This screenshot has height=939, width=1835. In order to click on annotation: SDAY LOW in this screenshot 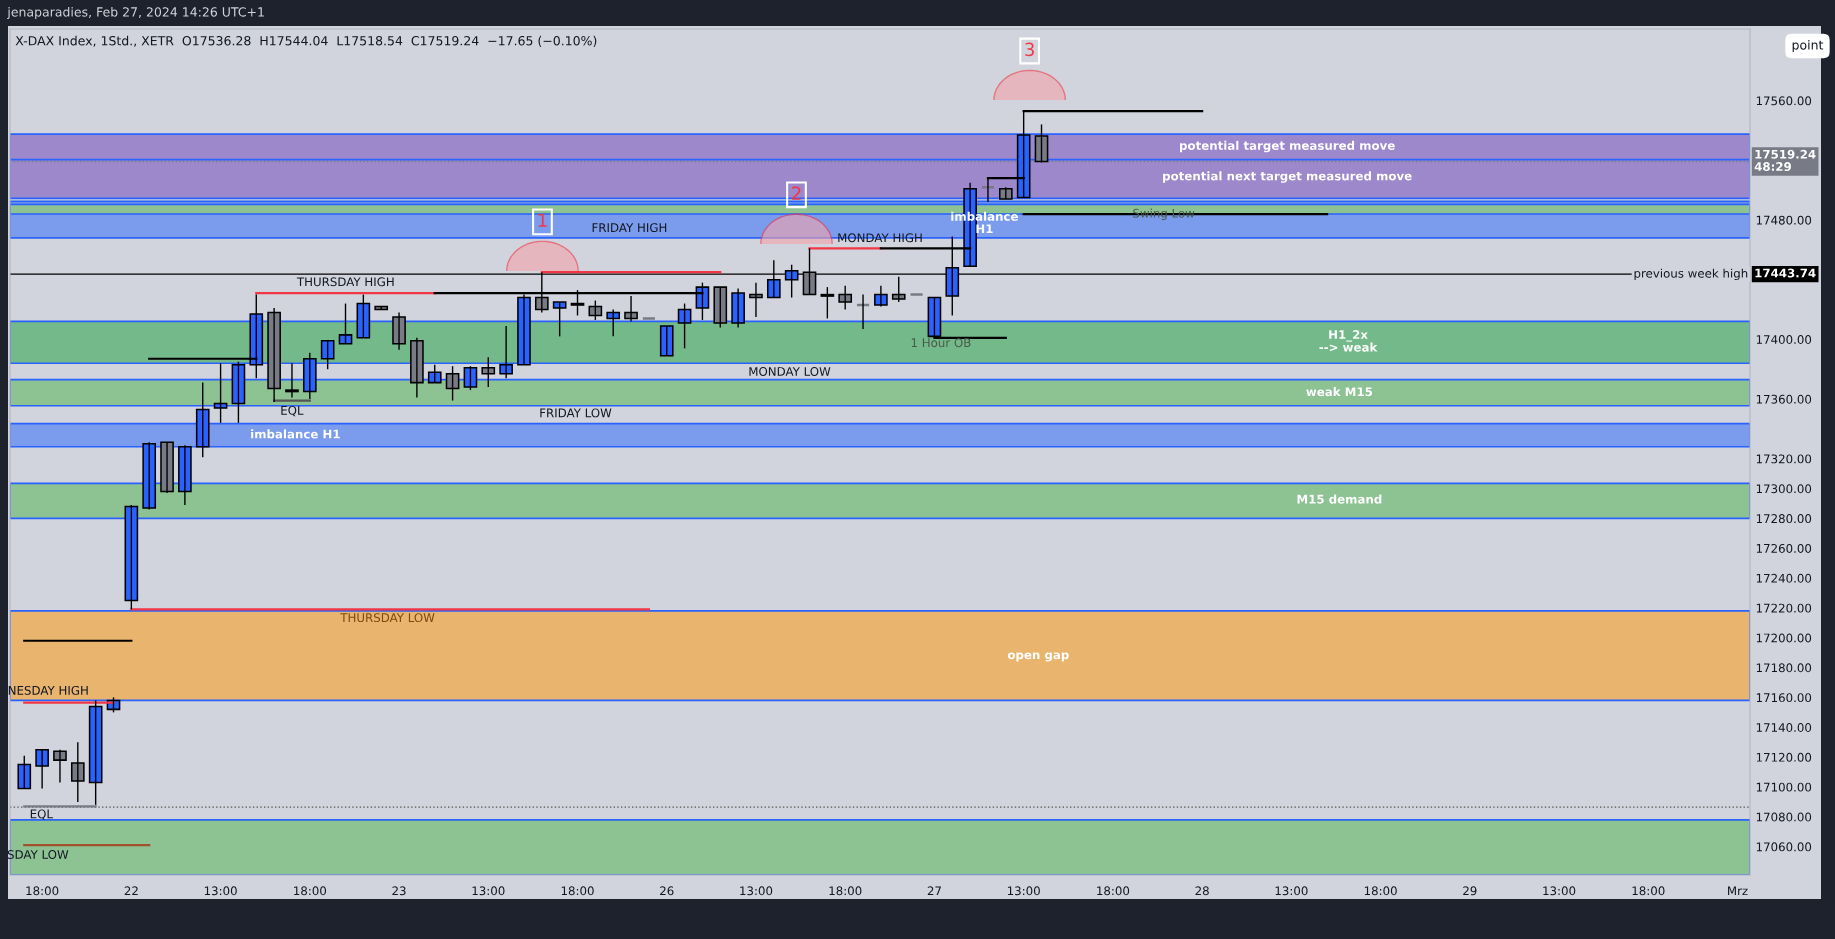, I will do `click(38, 854)`.